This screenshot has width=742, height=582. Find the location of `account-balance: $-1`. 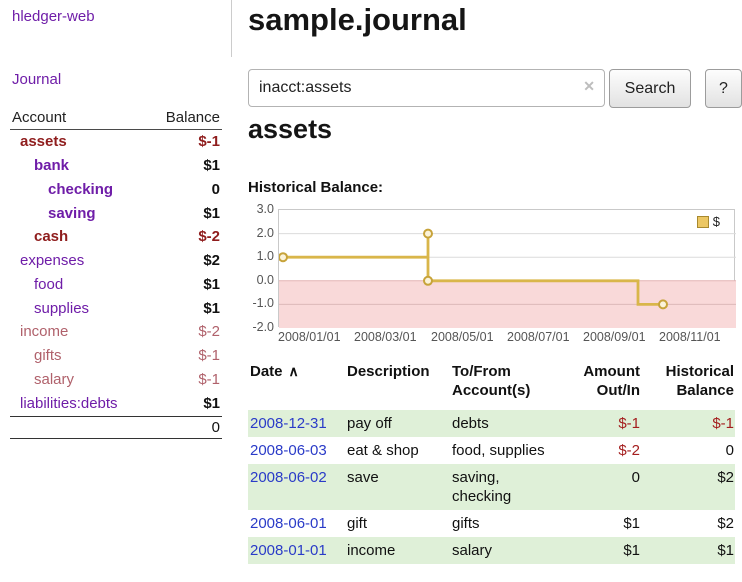

account-balance: $-1 is located at coordinates (209, 379).